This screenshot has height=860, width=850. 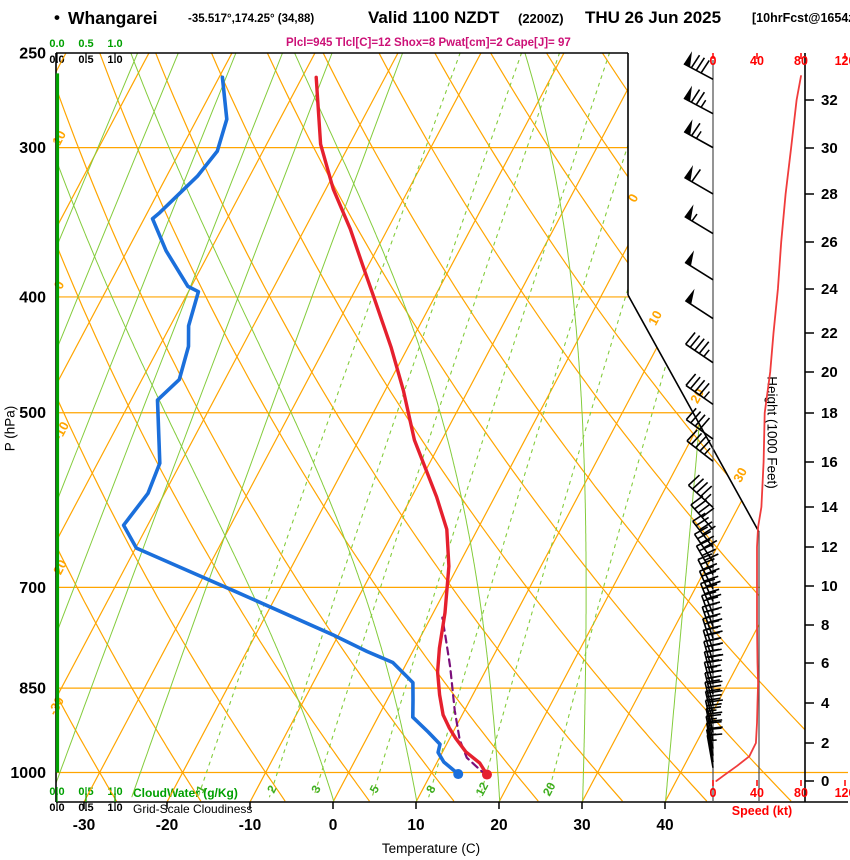 What do you see at coordinates (653, 17) in the screenshot?
I see `valid-date: THU 26 Jun 2025` at bounding box center [653, 17].